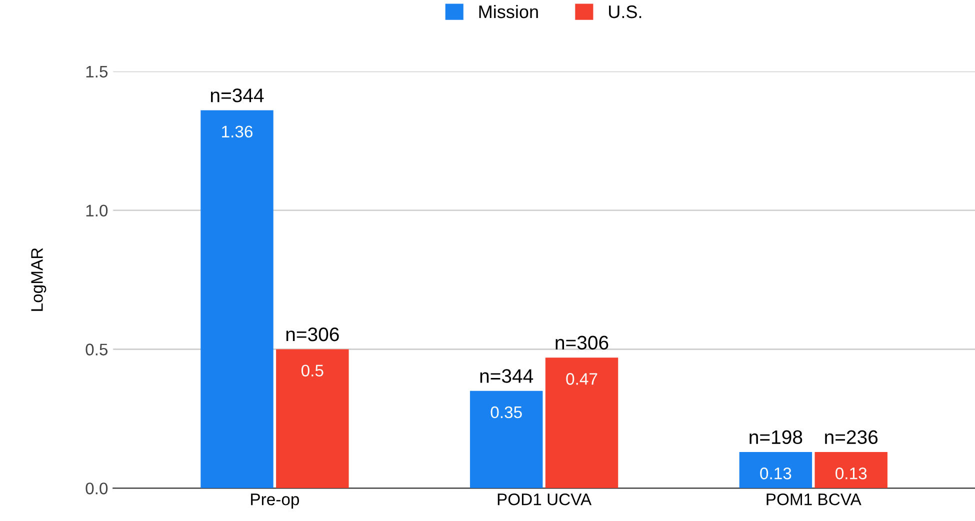  What do you see at coordinates (38, 279) in the screenshot?
I see `y-axis-title: LogMAR` at bounding box center [38, 279].